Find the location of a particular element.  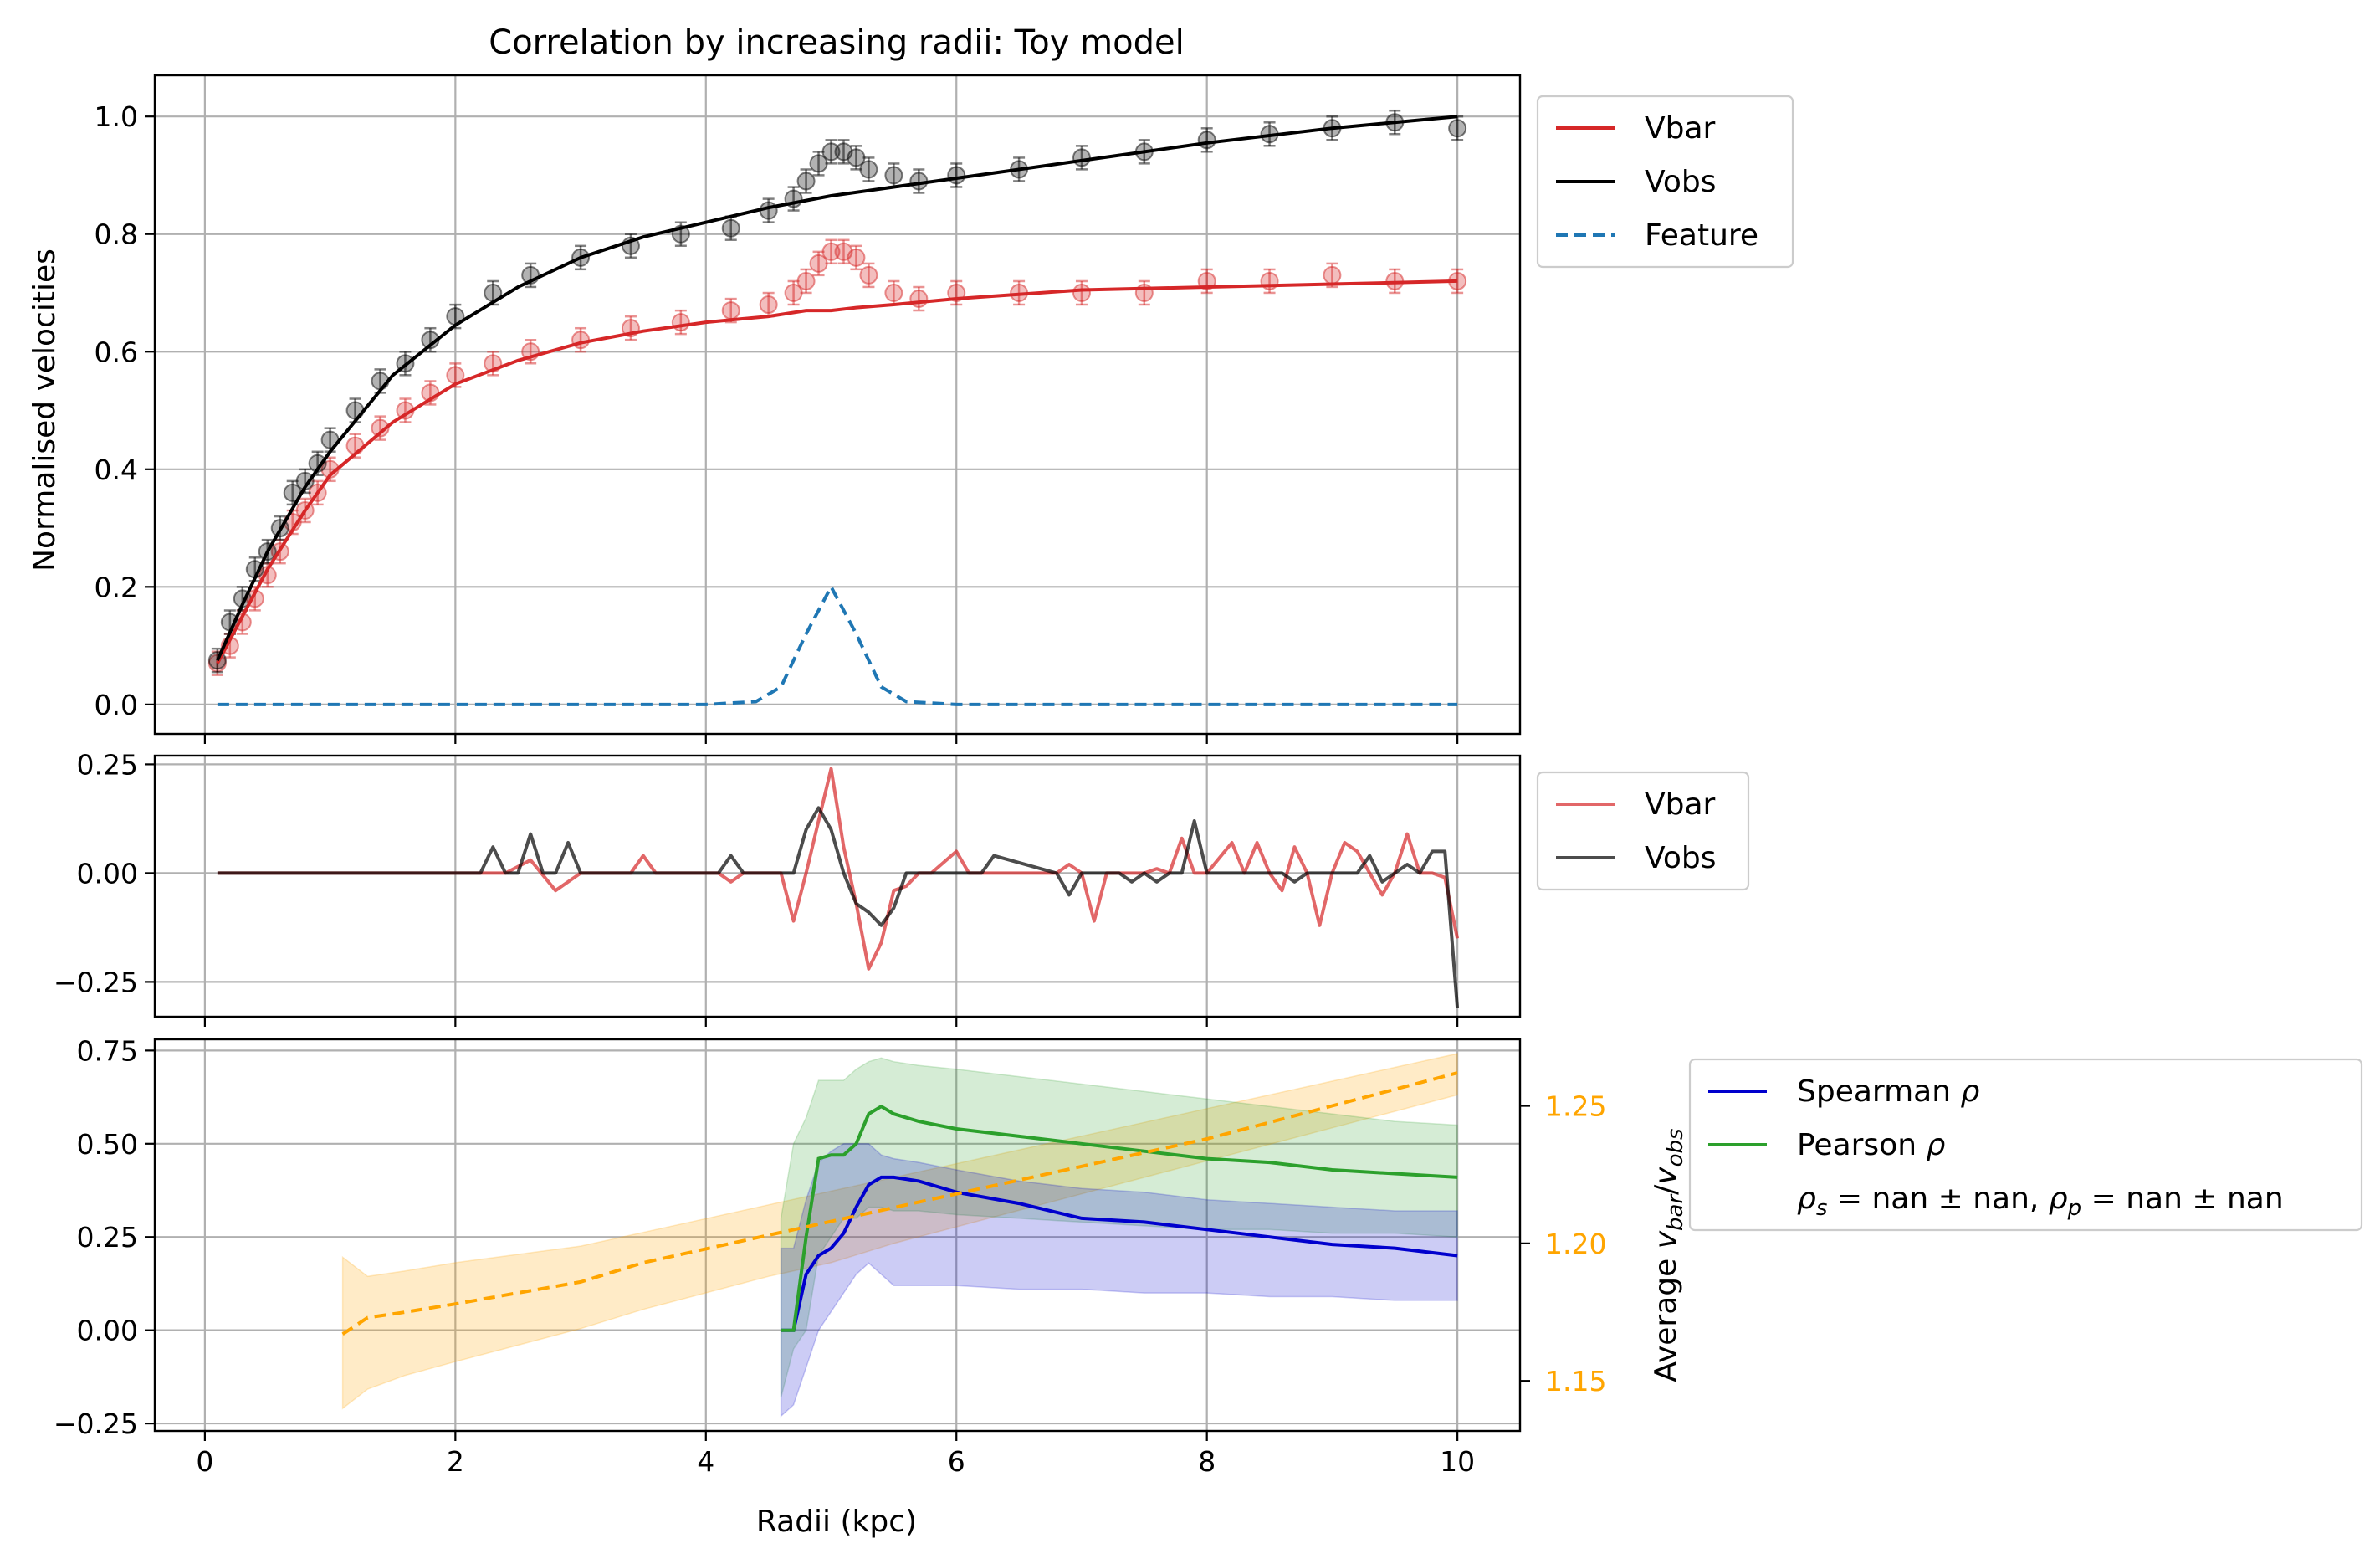

y2-tick-label: 1.25 is located at coordinates (1575, 1107).